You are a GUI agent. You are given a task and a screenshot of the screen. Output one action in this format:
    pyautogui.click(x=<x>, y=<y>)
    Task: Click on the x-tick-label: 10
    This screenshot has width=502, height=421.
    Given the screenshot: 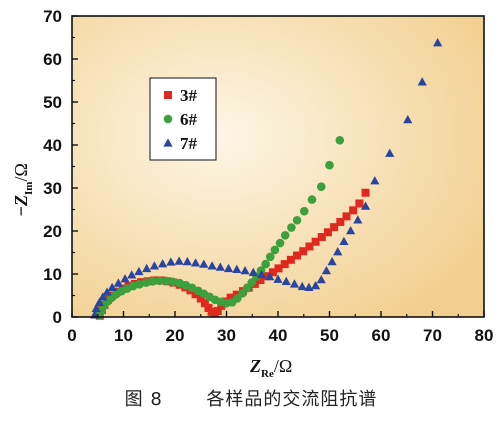 What is the action you would take?
    pyautogui.click(x=123, y=335)
    